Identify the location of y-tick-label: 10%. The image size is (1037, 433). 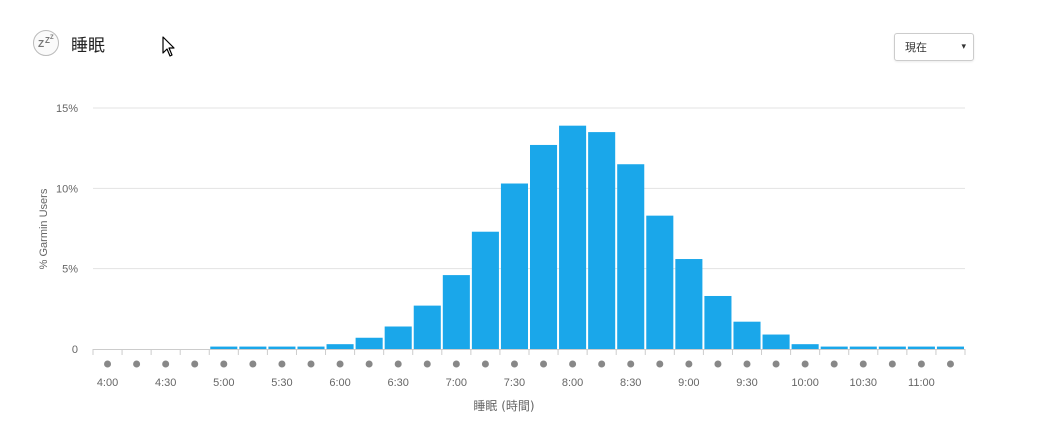
(67, 189).